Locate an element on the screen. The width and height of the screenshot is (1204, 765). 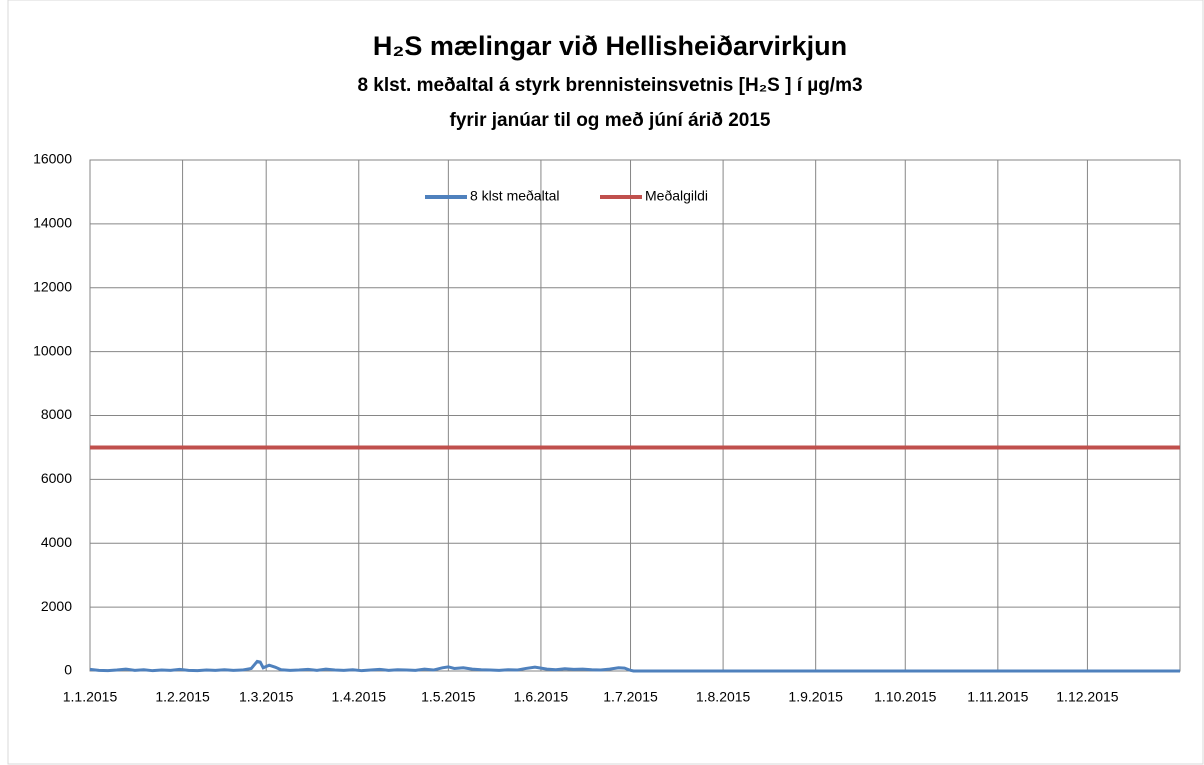
x-tick-label: 1.2.2015 is located at coordinates (182, 697).